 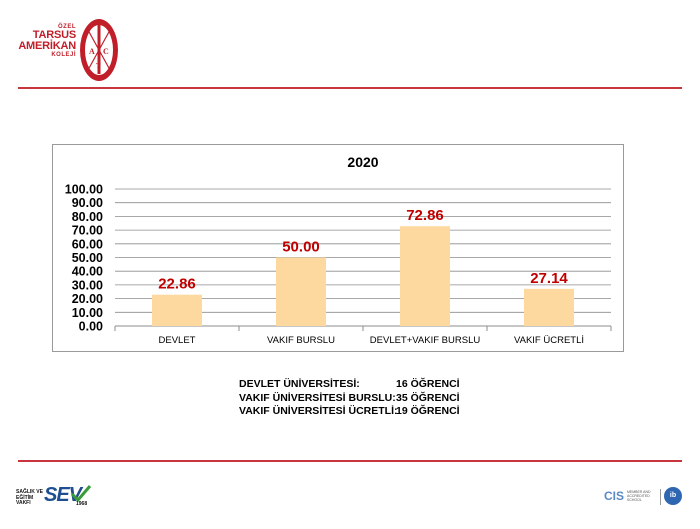 What do you see at coordinates (614, 496) in the screenshot?
I see `cis-logo: CIS` at bounding box center [614, 496].